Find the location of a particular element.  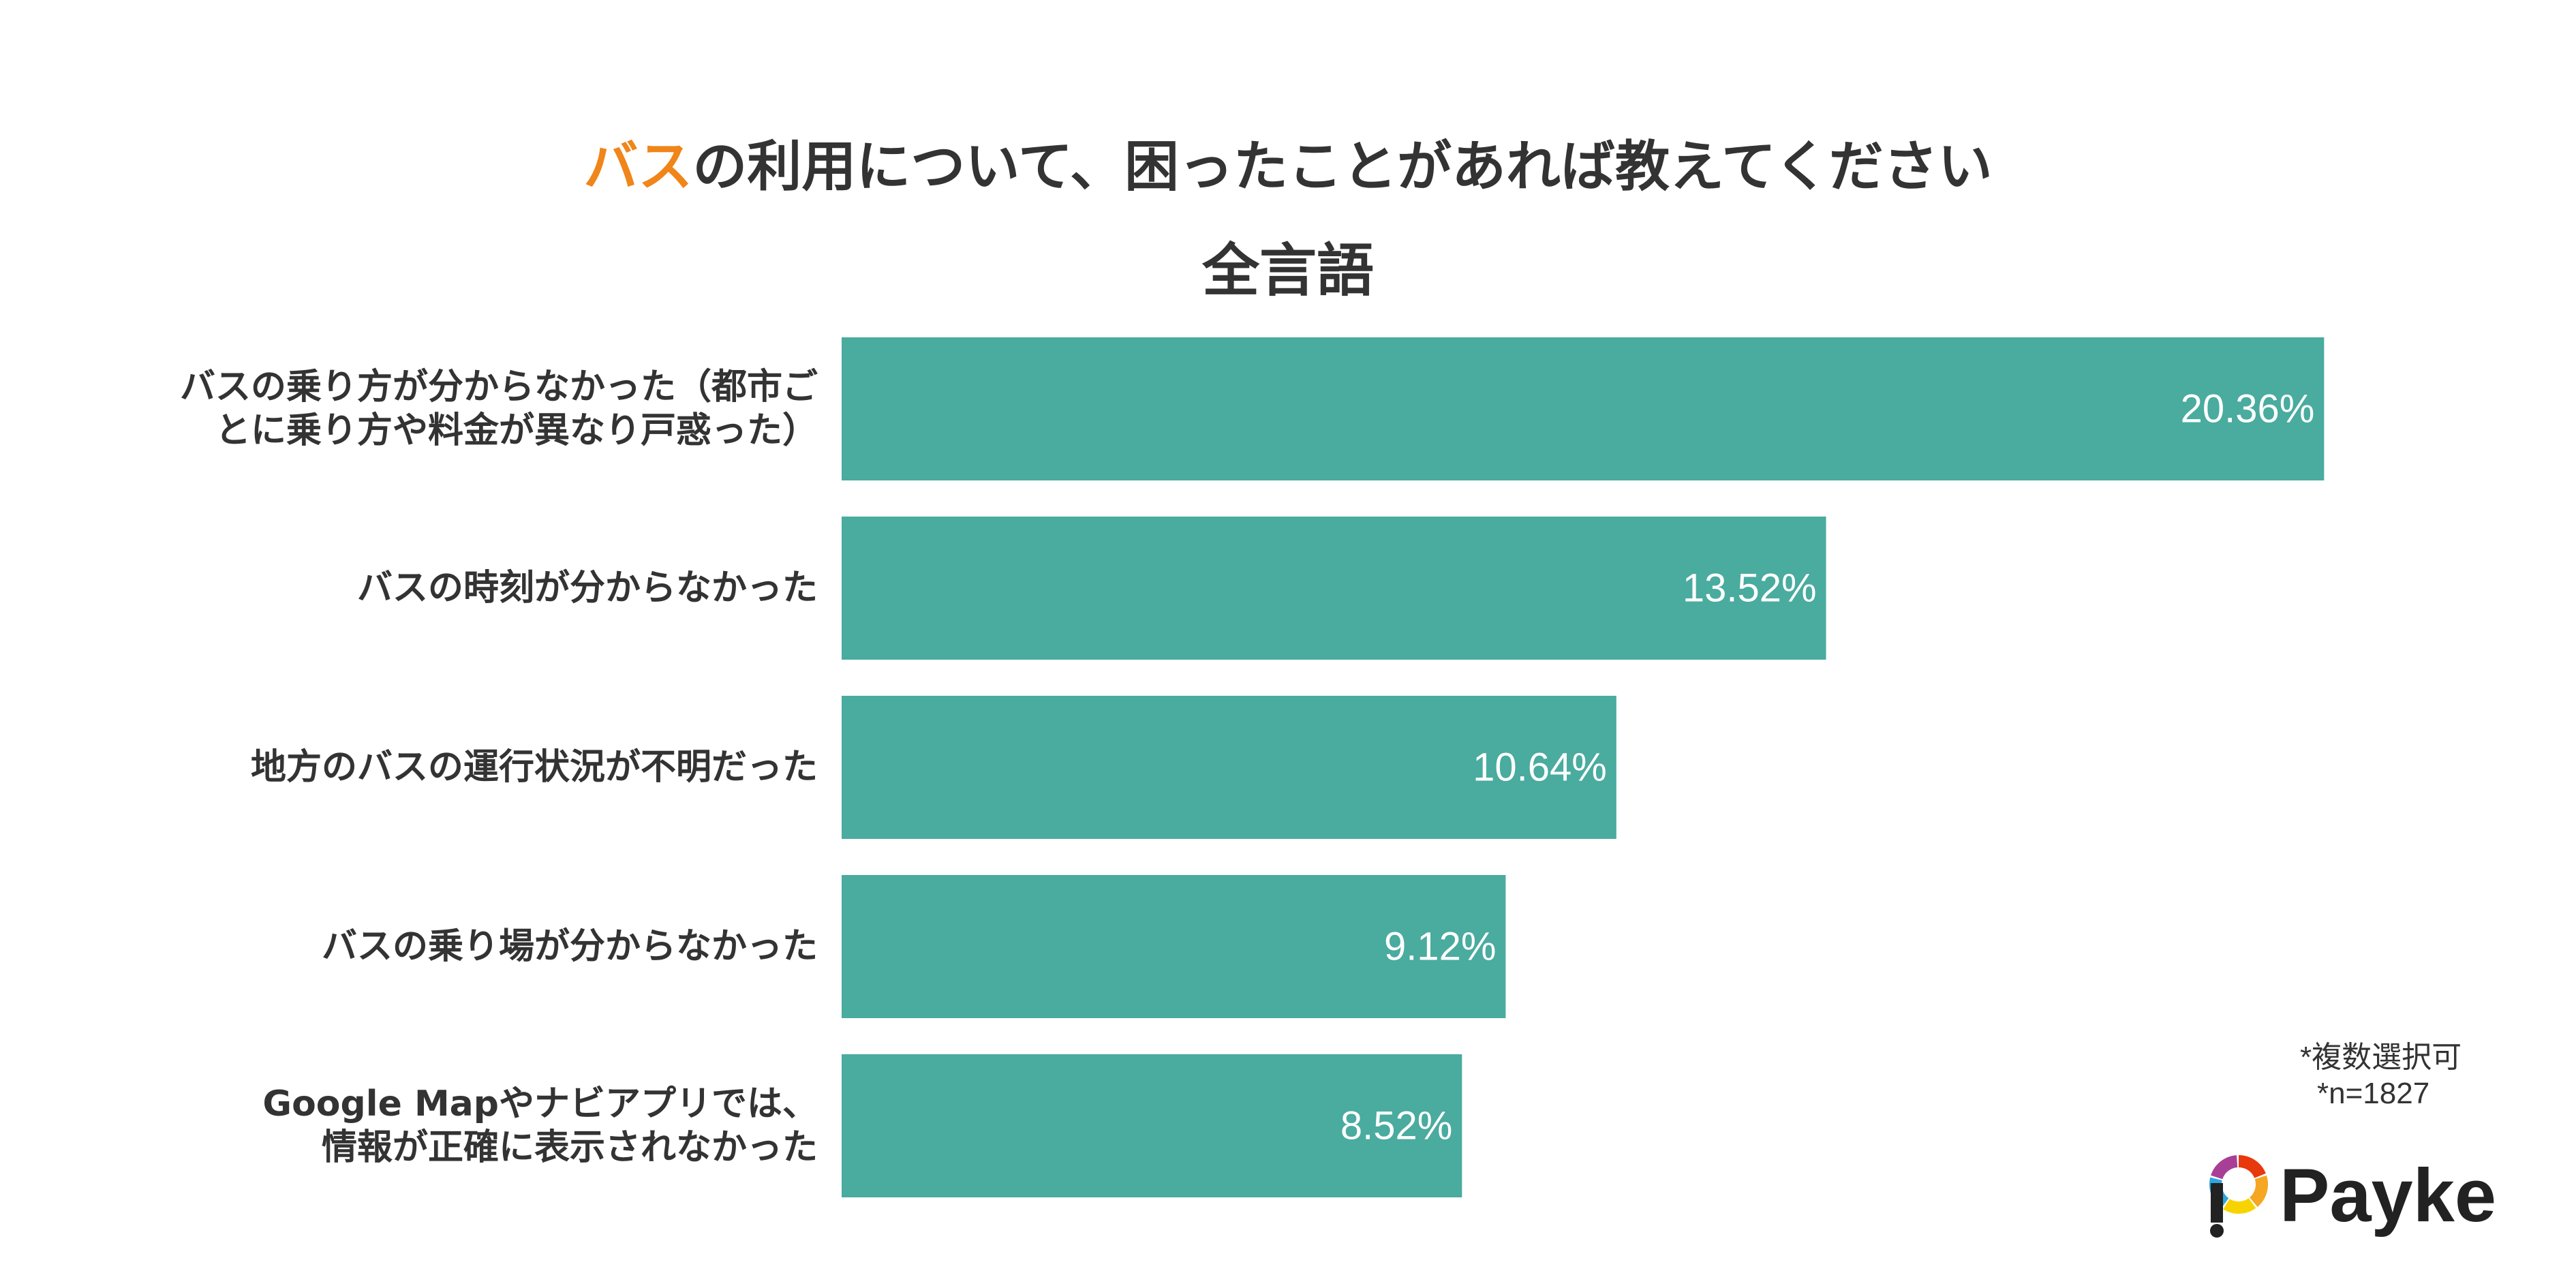

category-label-2-line-1: バスの時刻が分からなかった is located at coordinates (587, 588).